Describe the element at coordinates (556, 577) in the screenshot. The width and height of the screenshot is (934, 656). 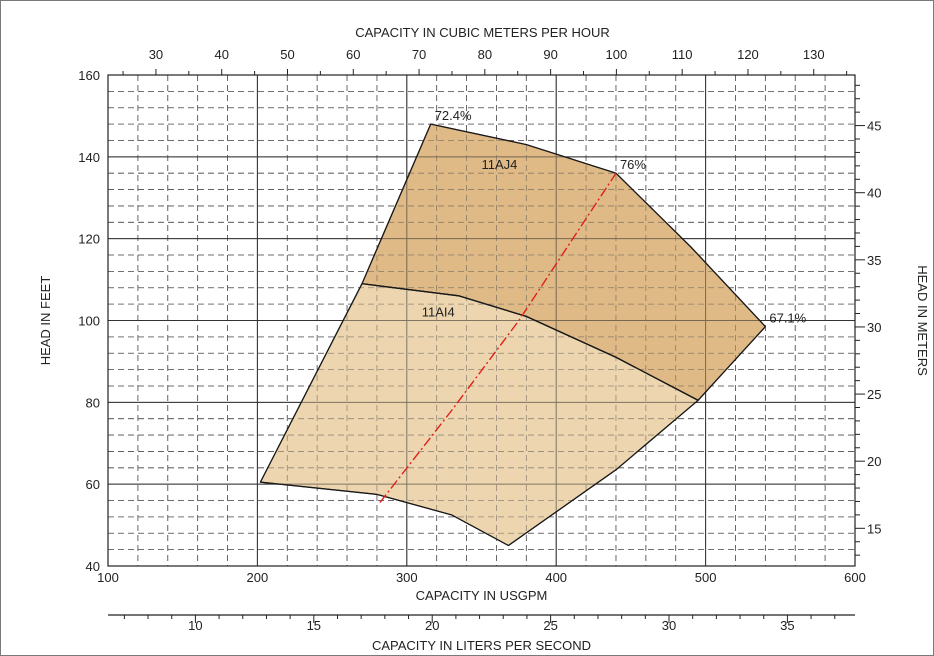
I see `x-tick-label: 400` at that location.